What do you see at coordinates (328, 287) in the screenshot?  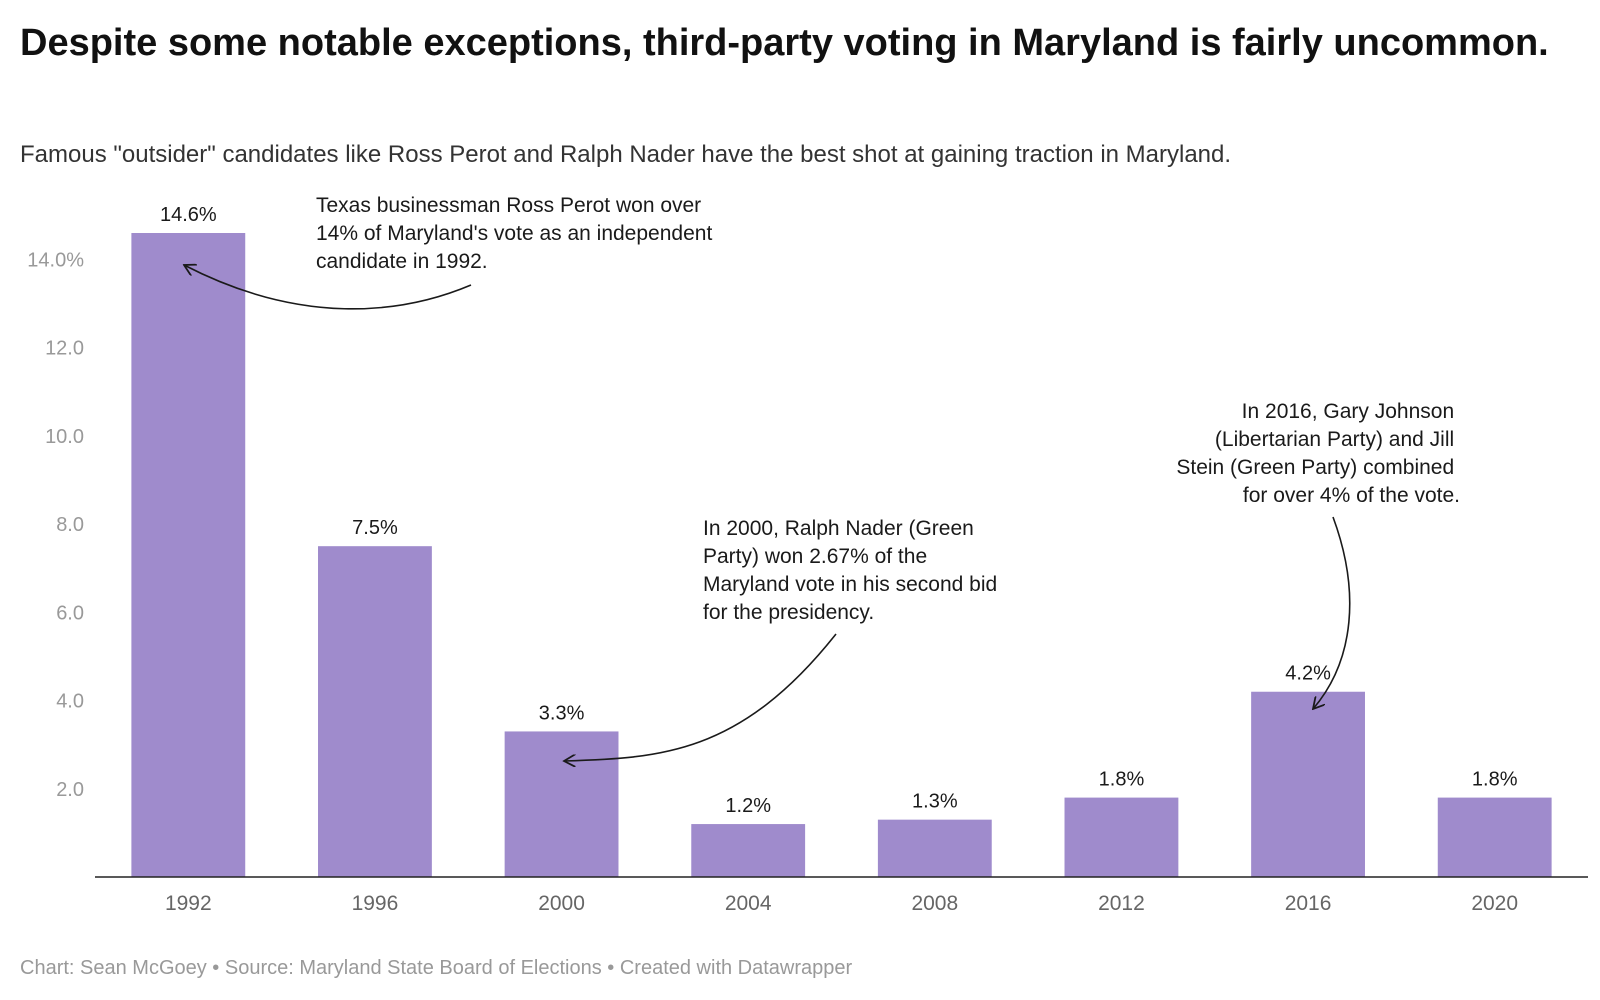 I see `annotation-arrow-1992` at bounding box center [328, 287].